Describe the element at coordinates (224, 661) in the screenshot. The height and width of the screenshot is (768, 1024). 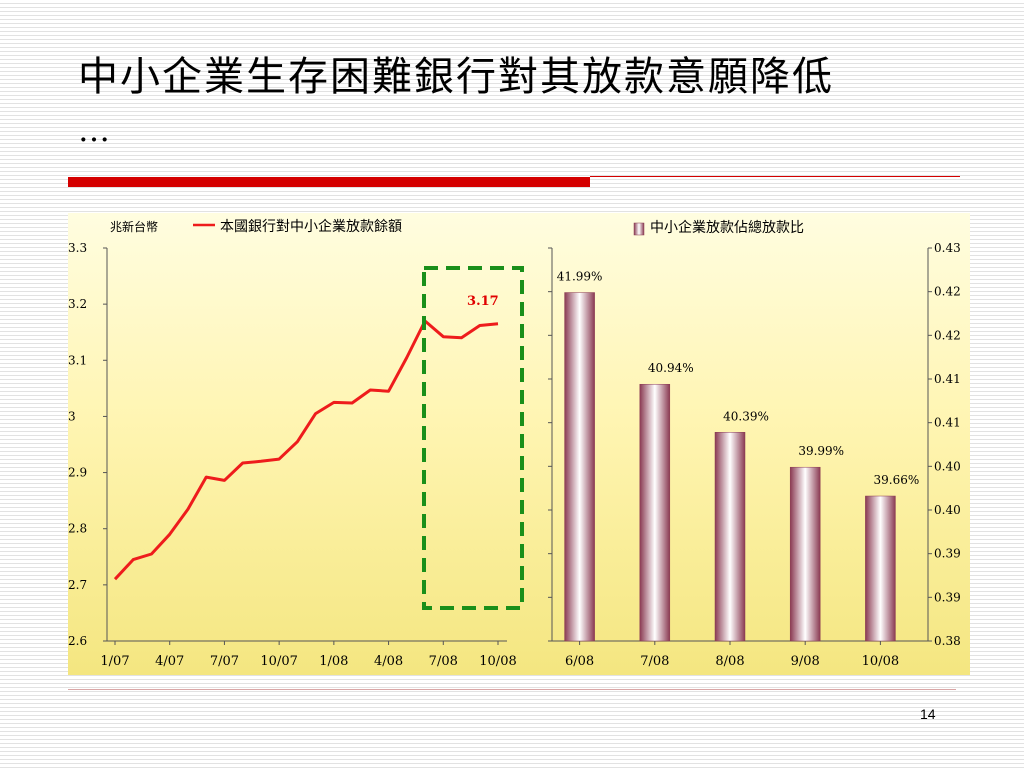
I see `line-x-tick-label: 7/07` at that location.